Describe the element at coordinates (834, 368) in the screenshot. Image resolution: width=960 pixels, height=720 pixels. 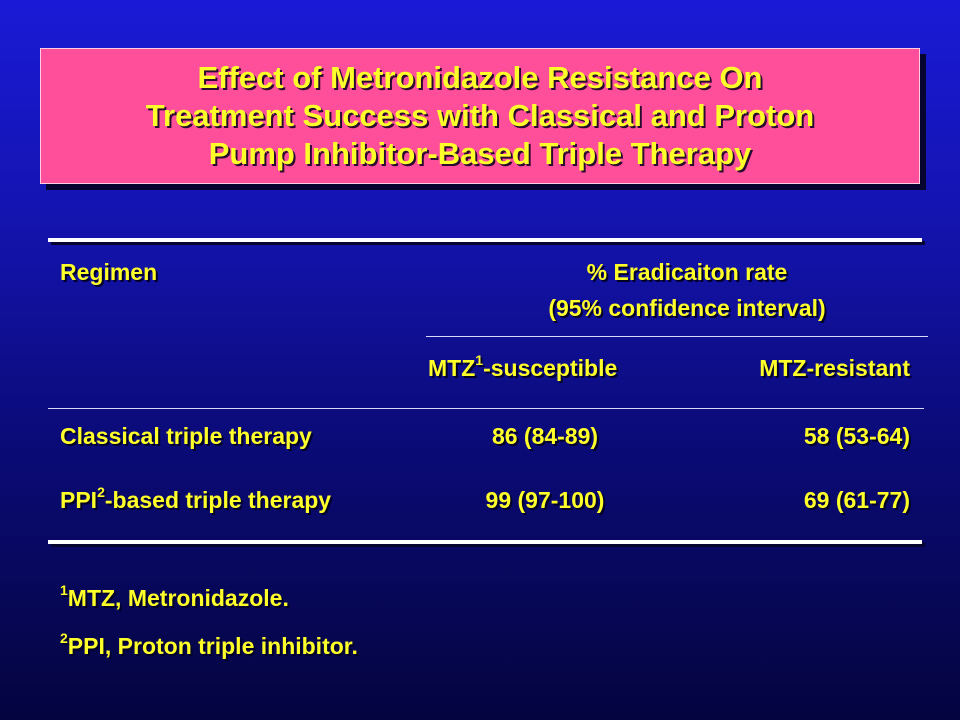
I see `header-mtz-resistant: MTZ-resistant` at that location.